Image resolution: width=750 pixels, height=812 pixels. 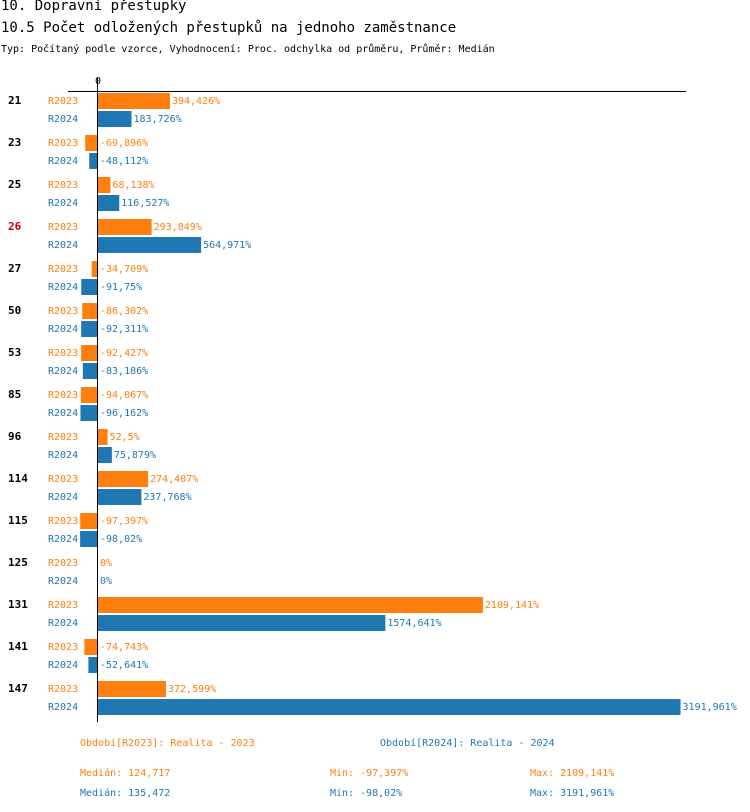 What do you see at coordinates (167, 743) in the screenshot?
I see `legend-r2023: Období[R2023]: Realita - 2023` at bounding box center [167, 743].